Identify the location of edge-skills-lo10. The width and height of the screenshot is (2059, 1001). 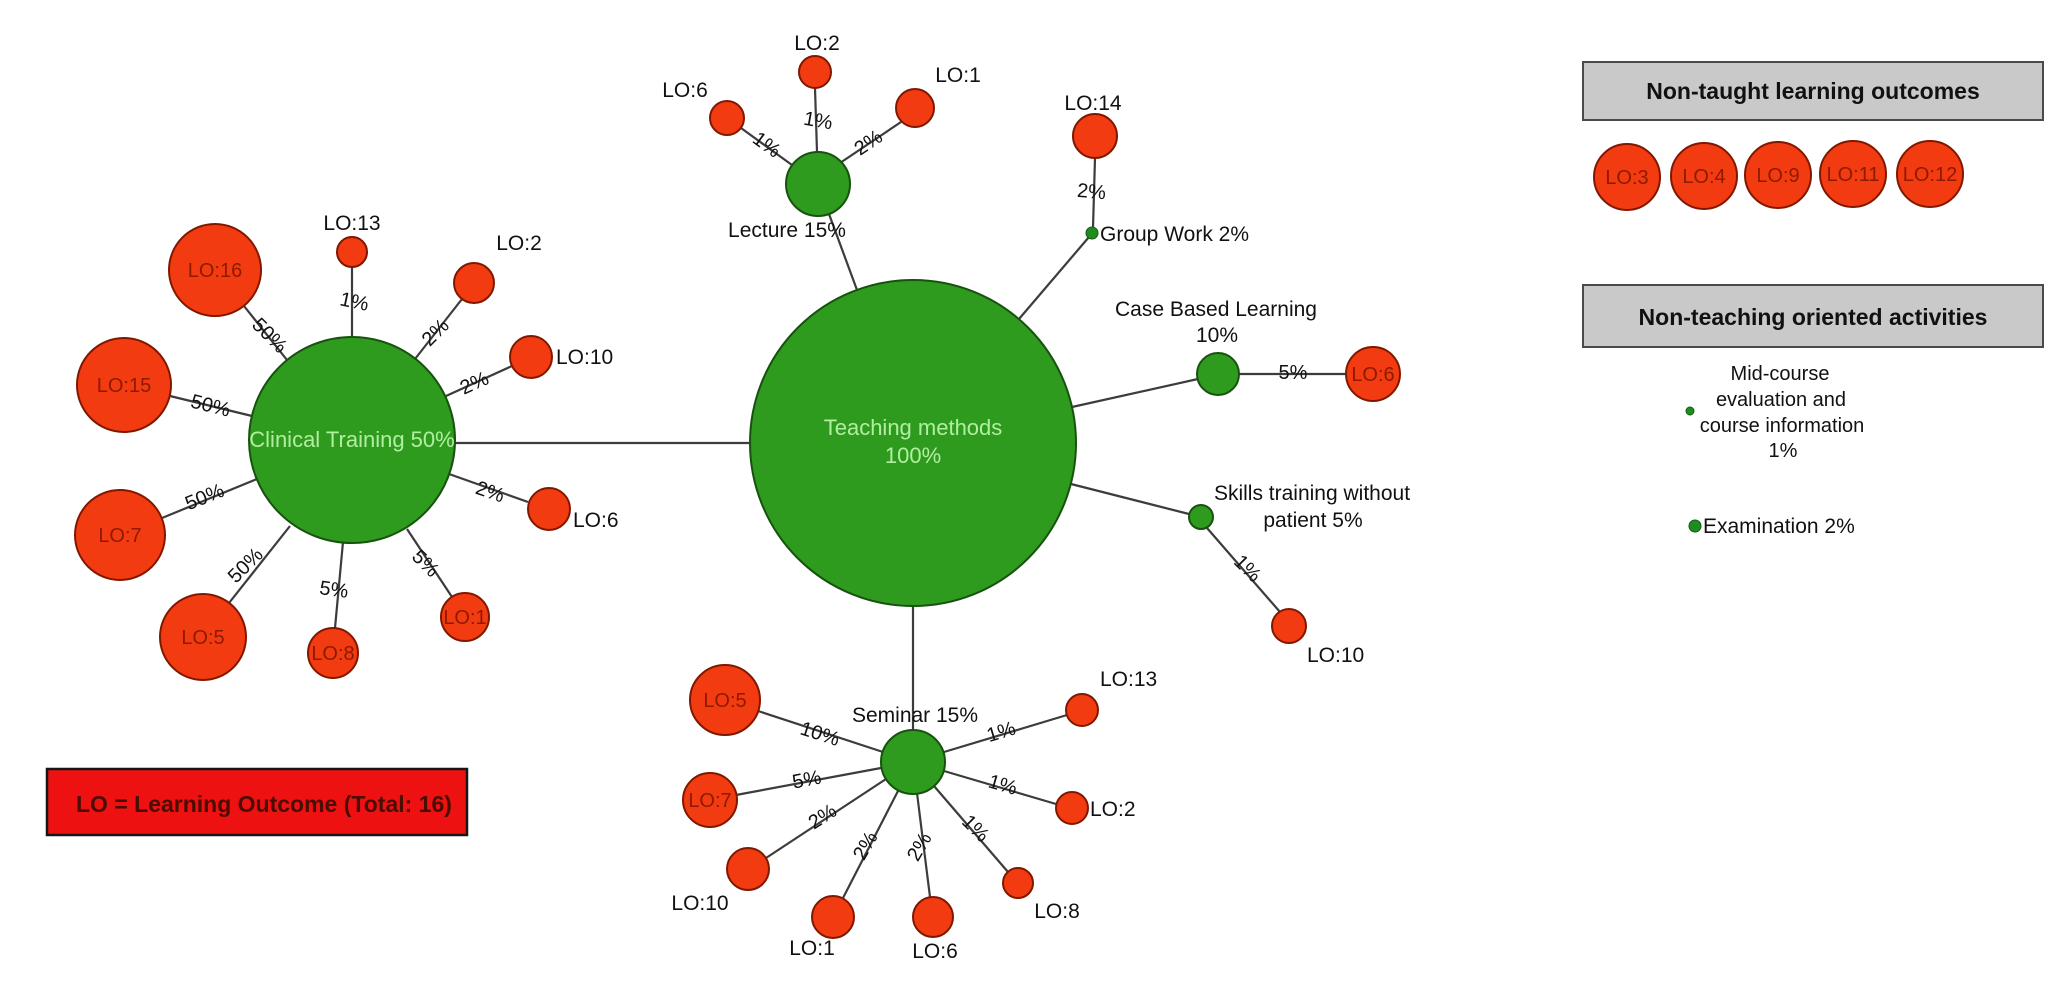
(1243, 570).